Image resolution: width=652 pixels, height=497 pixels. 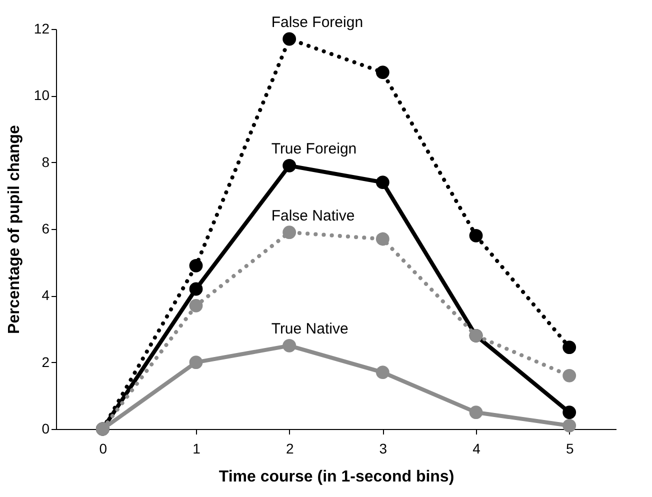 I want to click on series-label: False Native, so click(x=313, y=215).